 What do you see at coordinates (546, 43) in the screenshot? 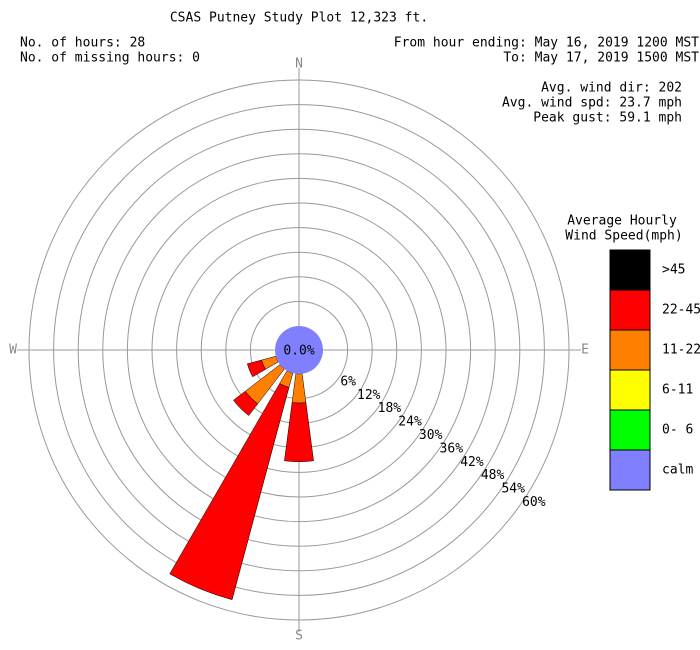
I see `info-right: From hour ending: May 16, 2019 1200 MST` at bounding box center [546, 43].